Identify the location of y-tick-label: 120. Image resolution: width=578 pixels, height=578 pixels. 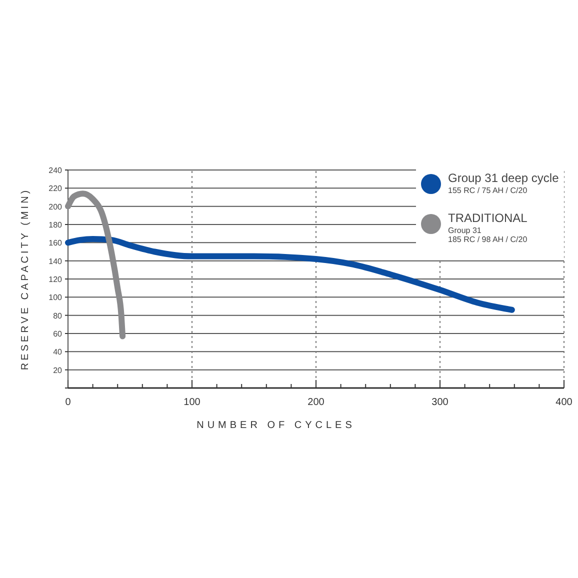
(55, 279).